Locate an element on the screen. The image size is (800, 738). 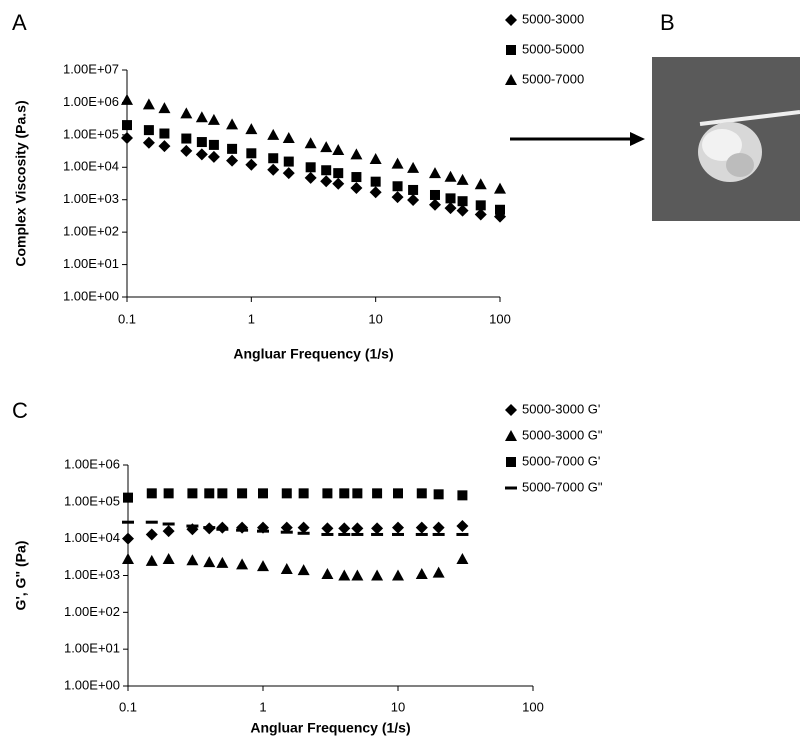
photo is located at coordinates (726, 139).